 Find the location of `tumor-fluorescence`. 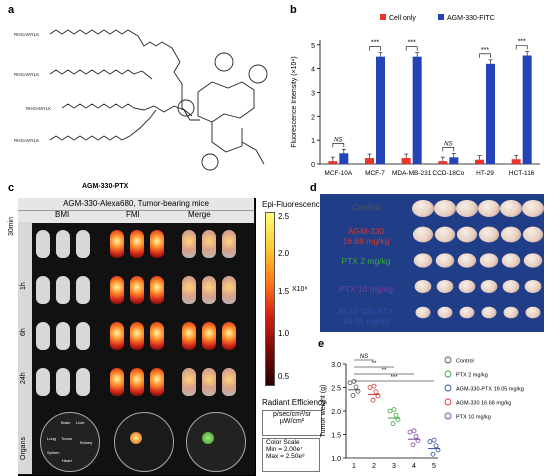

tumor-fluorescence is located at coordinates (136, 438).